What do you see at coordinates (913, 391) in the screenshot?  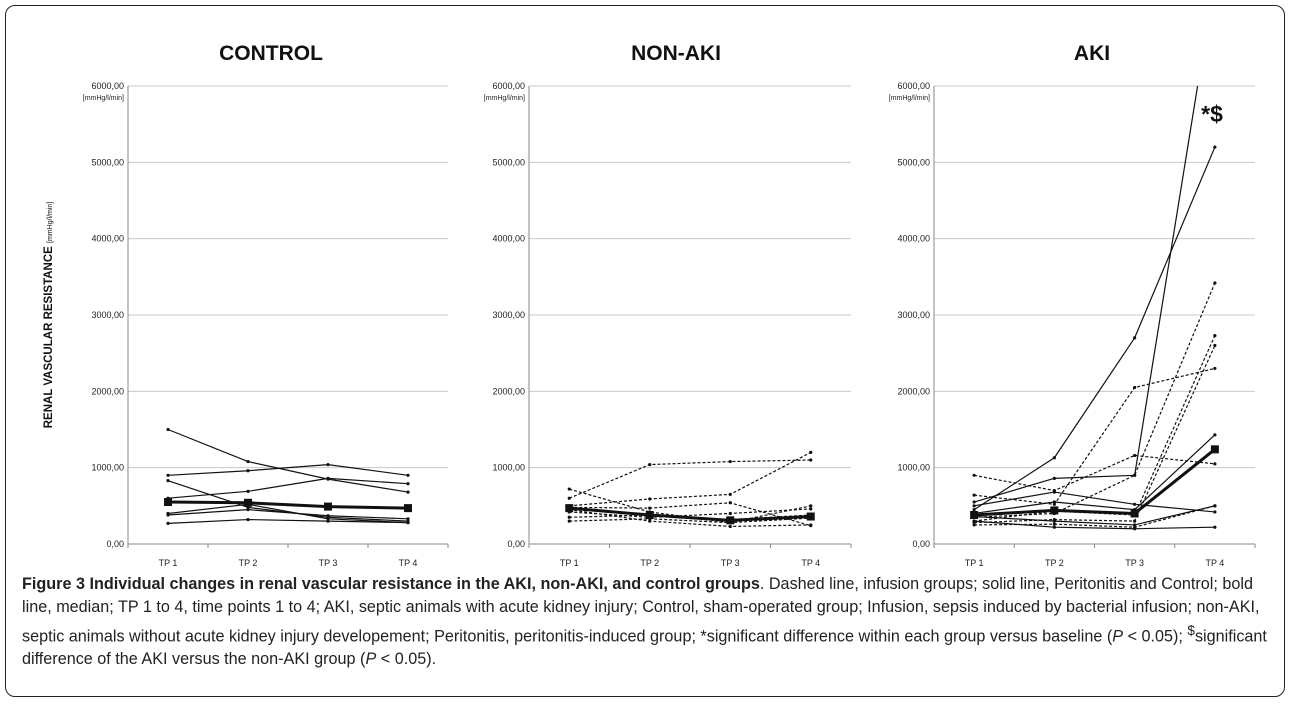 I see `y-tick-label: 2000,00` at bounding box center [913, 391].